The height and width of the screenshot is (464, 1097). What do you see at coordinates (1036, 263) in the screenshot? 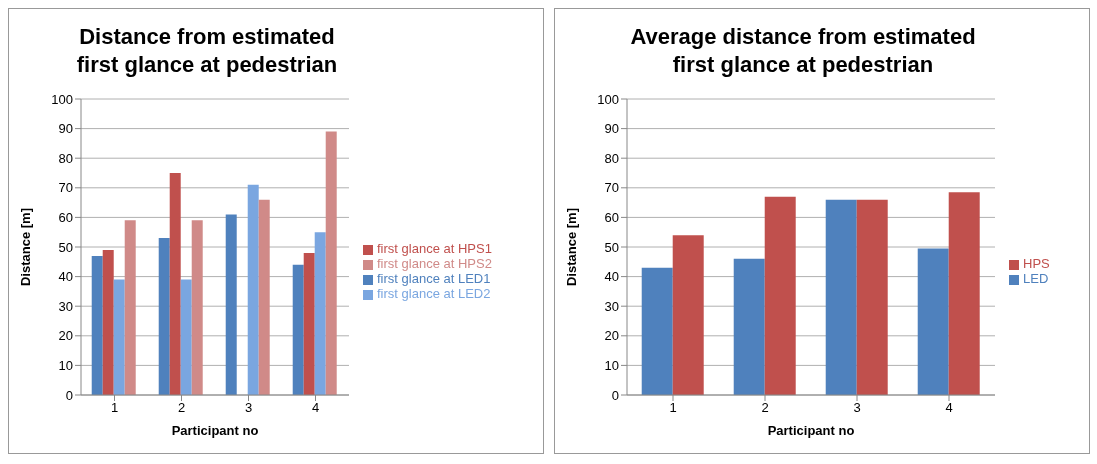
I see `legend-label: HPS` at bounding box center [1036, 263].